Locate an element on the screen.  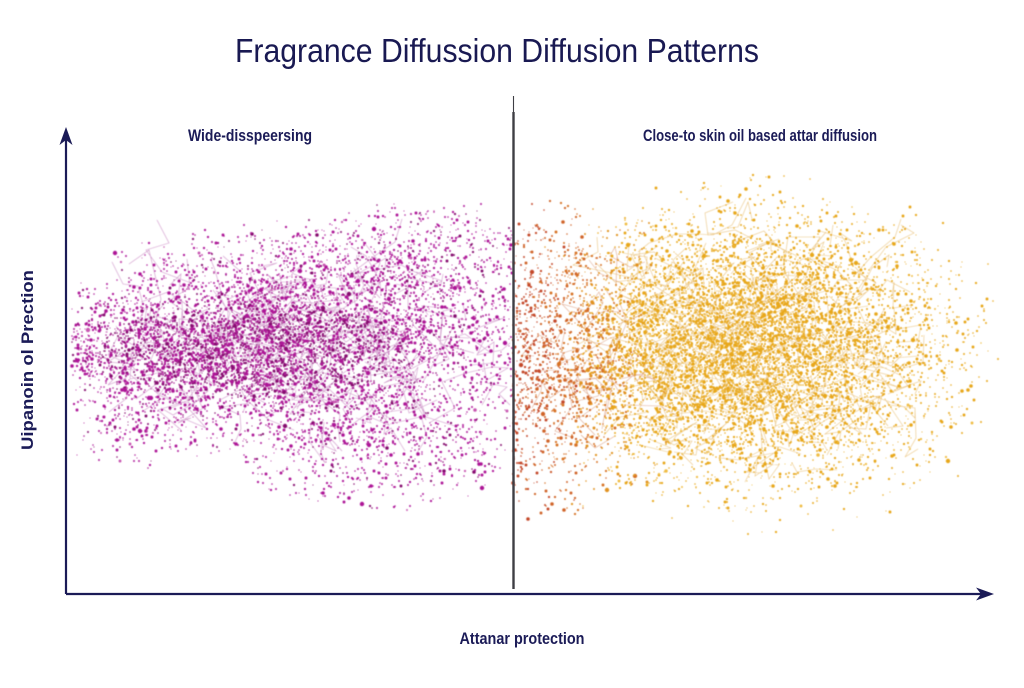
svg-text:Fragrance Diffussion Diffusion: Fragrance Diffussion Diffusion Patterns is located at coordinates (497, 50).